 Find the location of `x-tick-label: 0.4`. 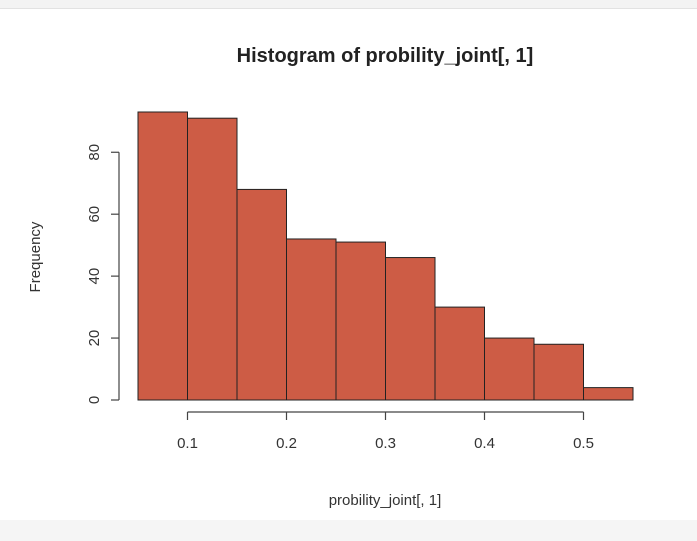

x-tick-label: 0.4 is located at coordinates (484, 443).